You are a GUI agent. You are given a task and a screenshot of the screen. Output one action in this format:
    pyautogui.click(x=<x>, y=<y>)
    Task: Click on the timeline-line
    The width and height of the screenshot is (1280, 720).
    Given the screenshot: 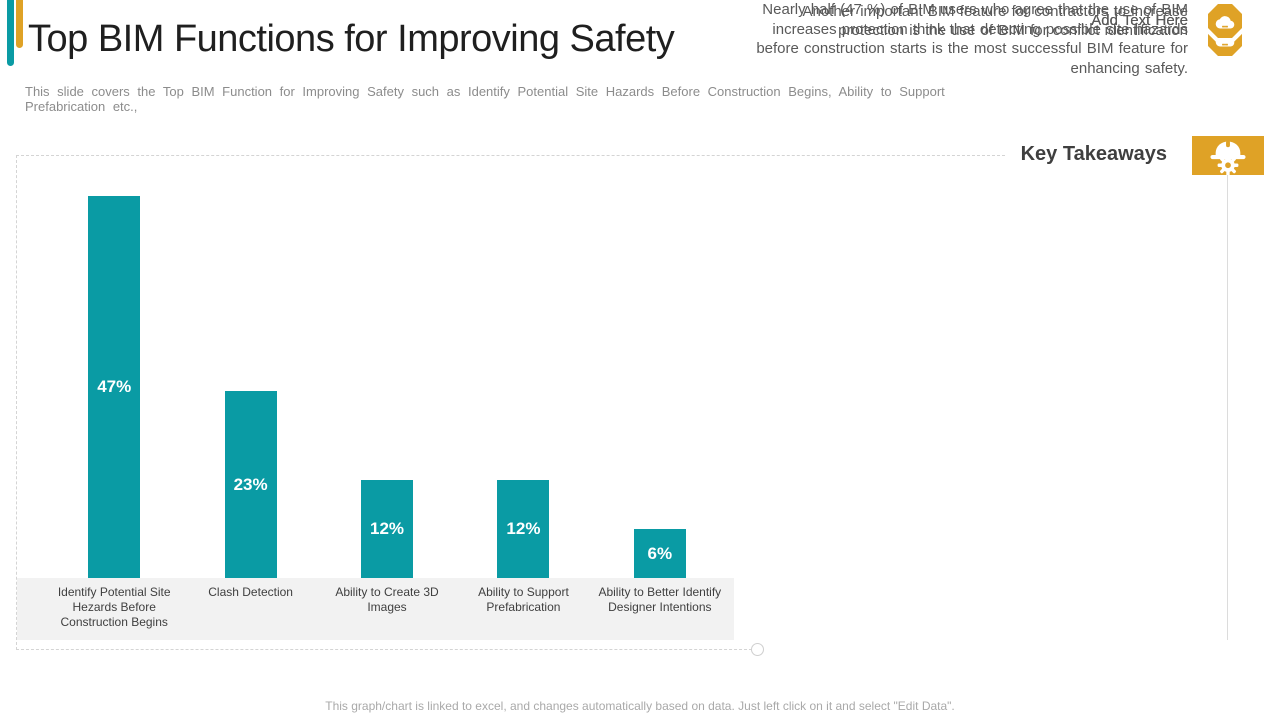 What is the action you would take?
    pyautogui.click(x=1227, y=407)
    